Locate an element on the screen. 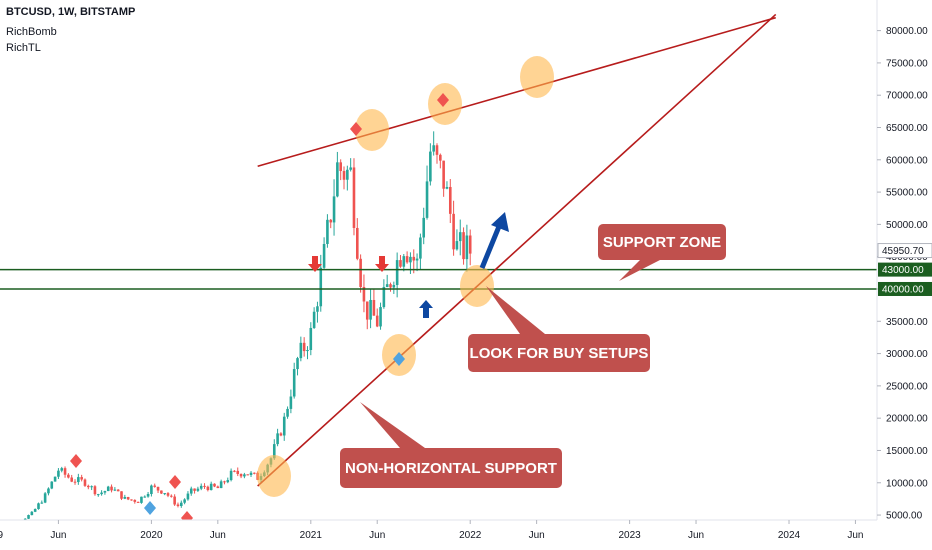 The image size is (932, 550). time-tick-label: 2019 is located at coordinates (2, 535).